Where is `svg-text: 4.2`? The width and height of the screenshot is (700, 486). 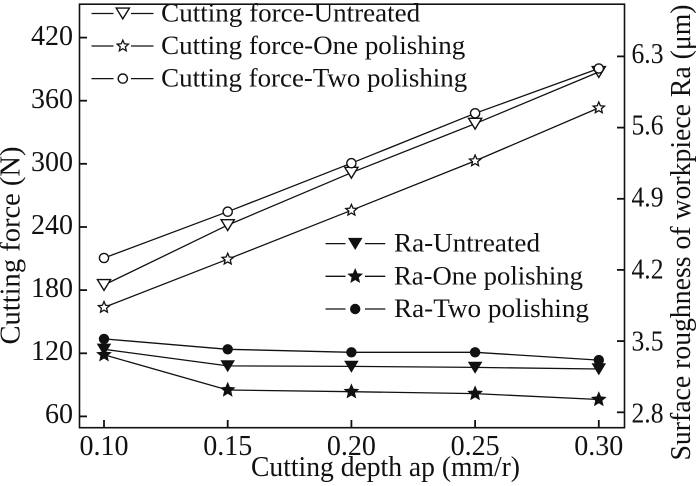 svg-text: 4.2 is located at coordinates (648, 270).